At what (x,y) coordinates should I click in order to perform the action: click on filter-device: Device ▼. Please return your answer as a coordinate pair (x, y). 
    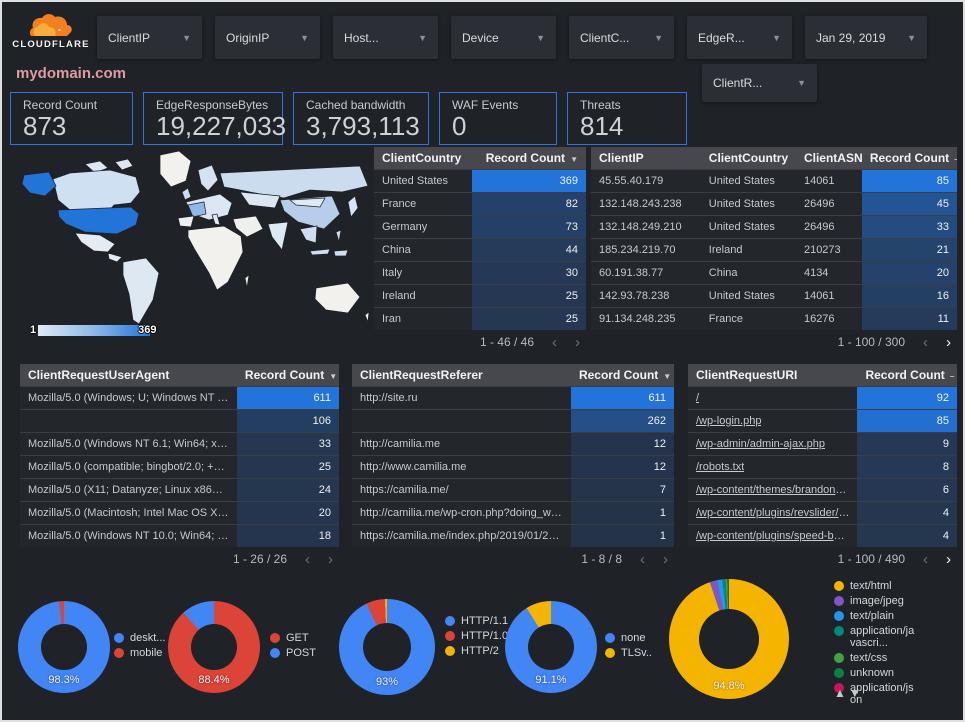
    Looking at the image, I should click on (503, 37).